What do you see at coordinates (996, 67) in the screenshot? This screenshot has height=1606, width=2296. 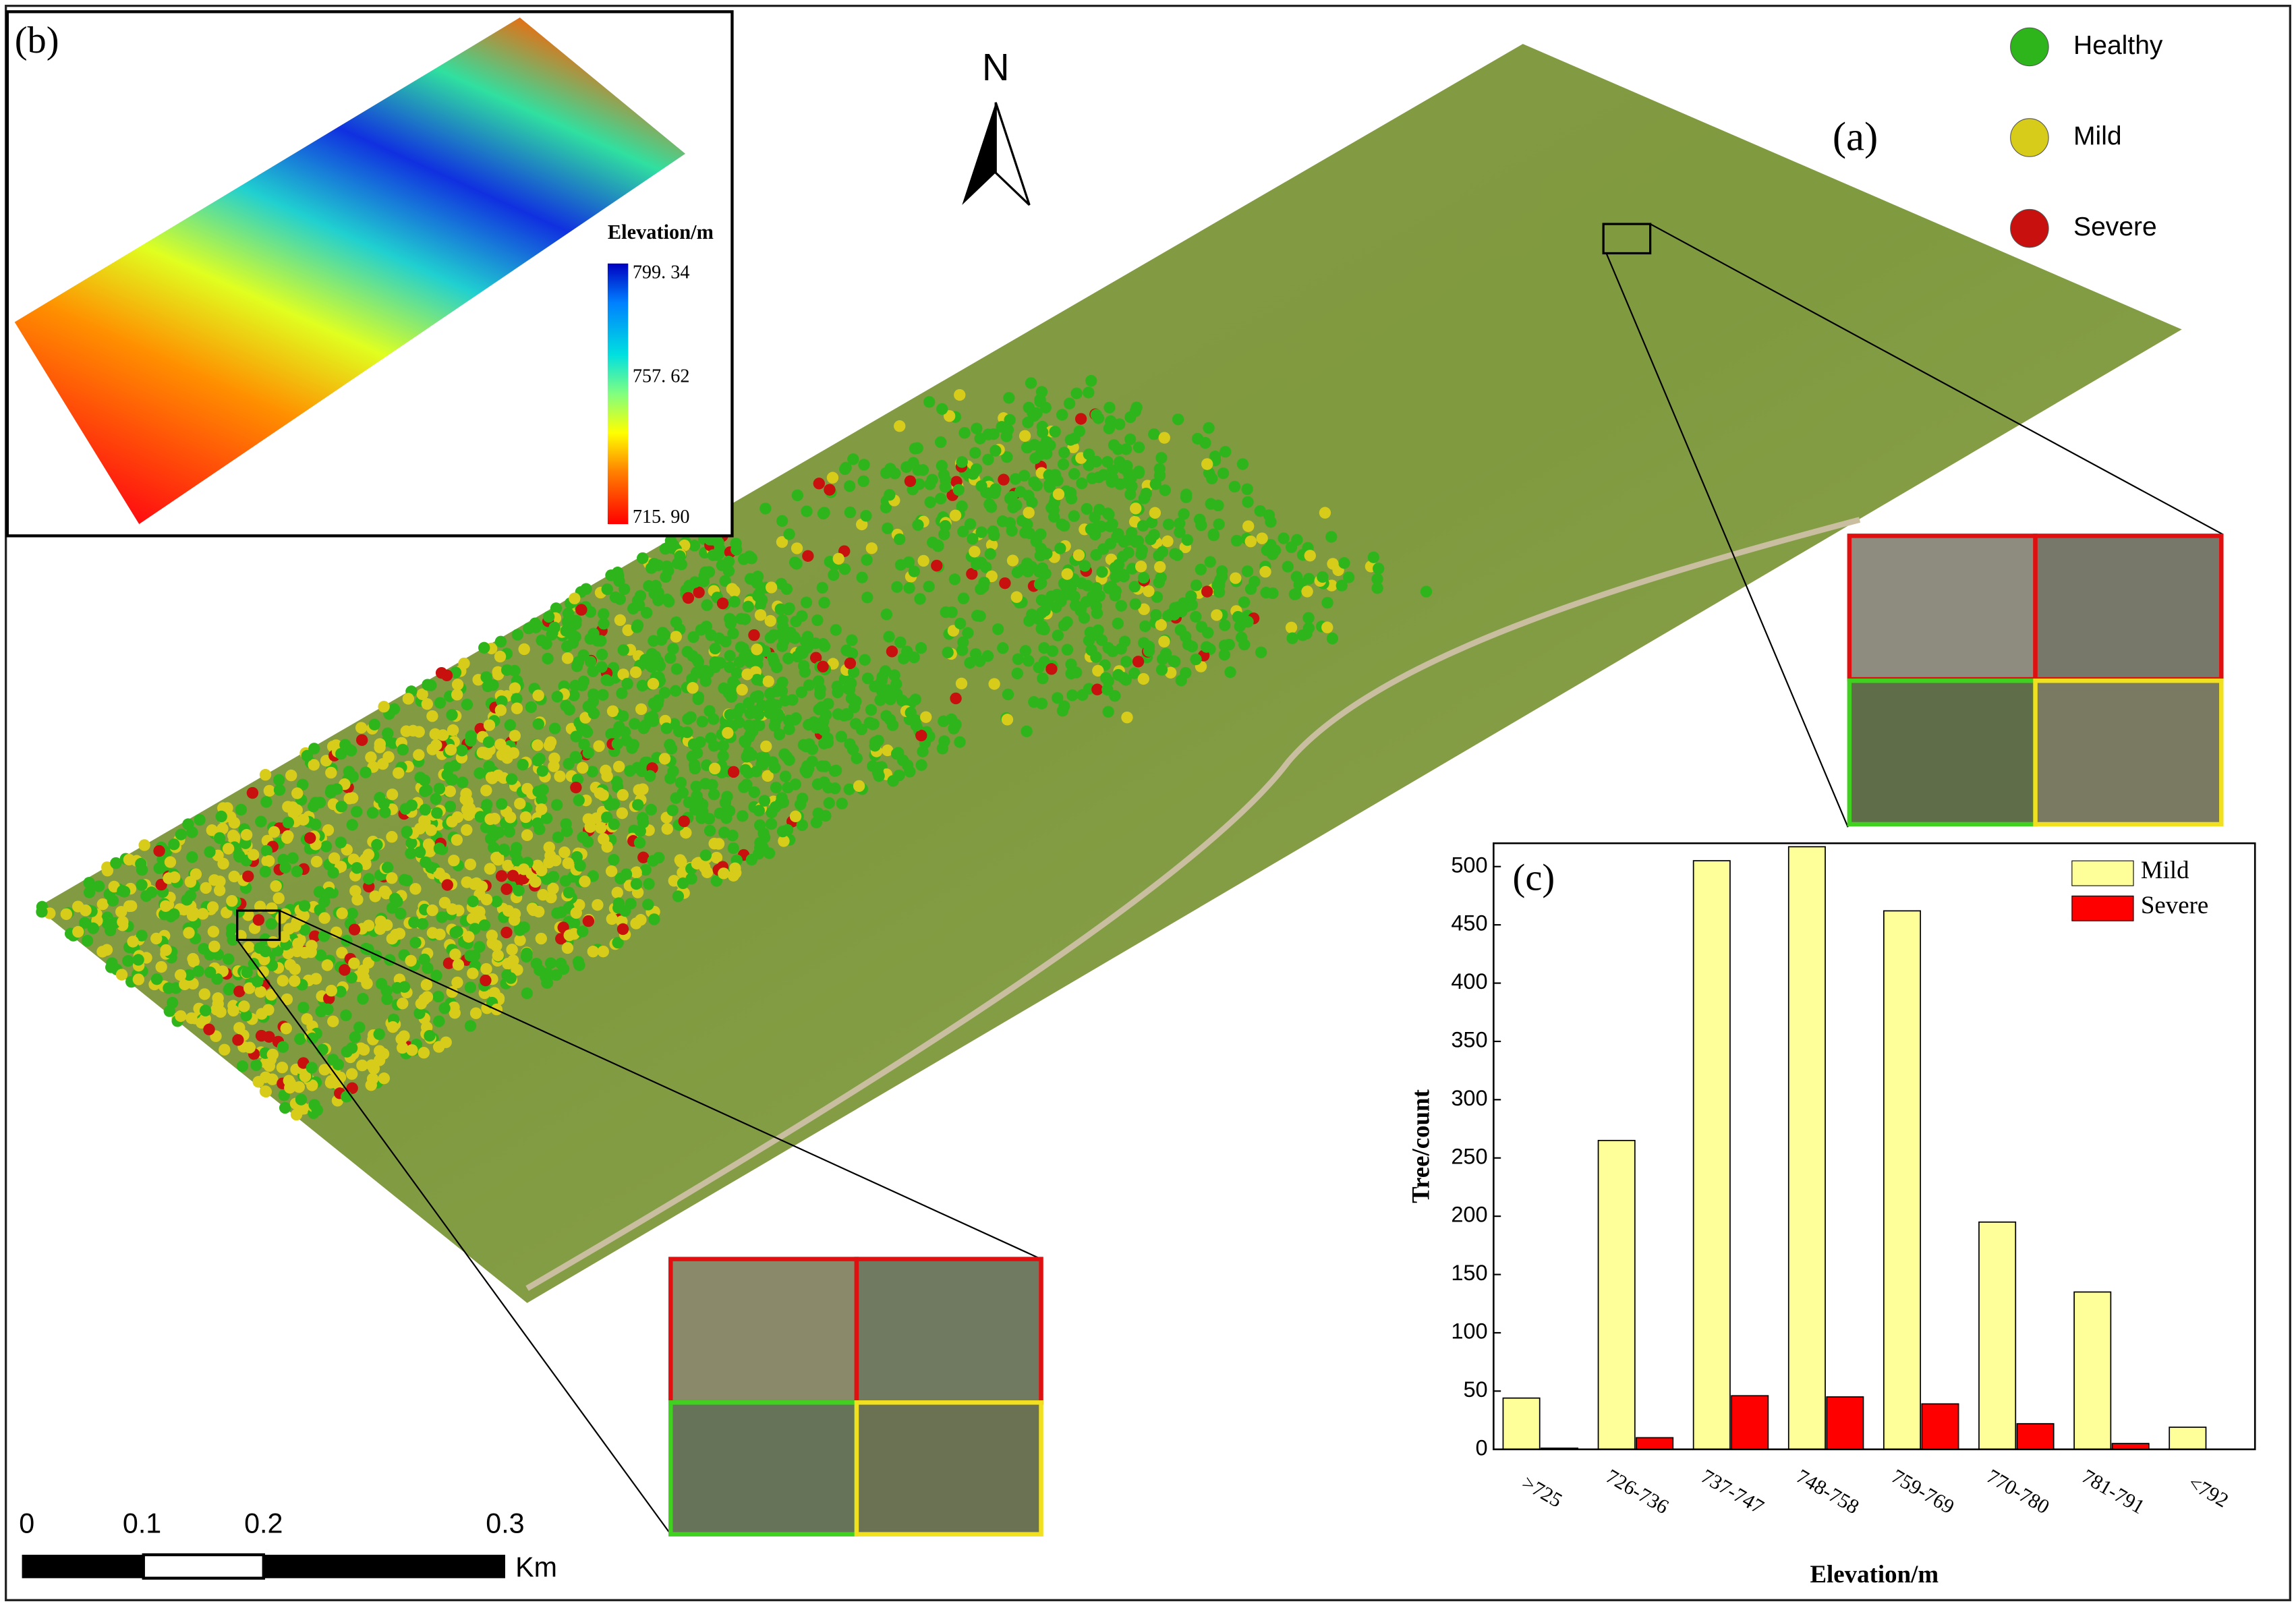 I see `north-label: N` at bounding box center [996, 67].